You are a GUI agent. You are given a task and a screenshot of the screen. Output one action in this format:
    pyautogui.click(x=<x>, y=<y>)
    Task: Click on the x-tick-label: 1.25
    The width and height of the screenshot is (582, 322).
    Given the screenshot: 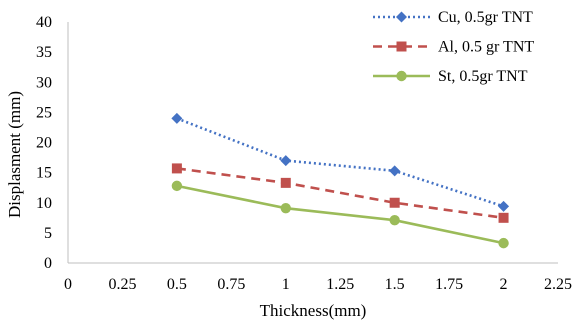 What is the action you would take?
    pyautogui.click(x=340, y=284)
    